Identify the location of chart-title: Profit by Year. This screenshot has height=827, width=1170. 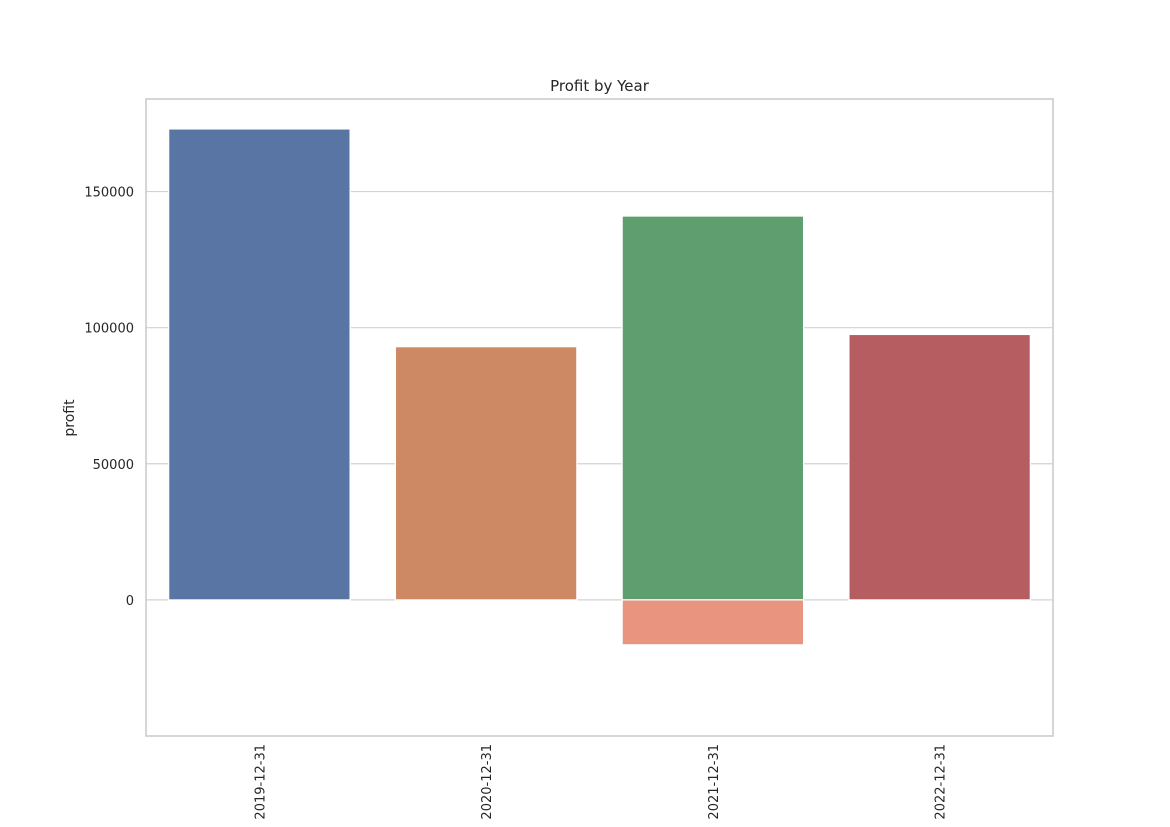
(600, 86).